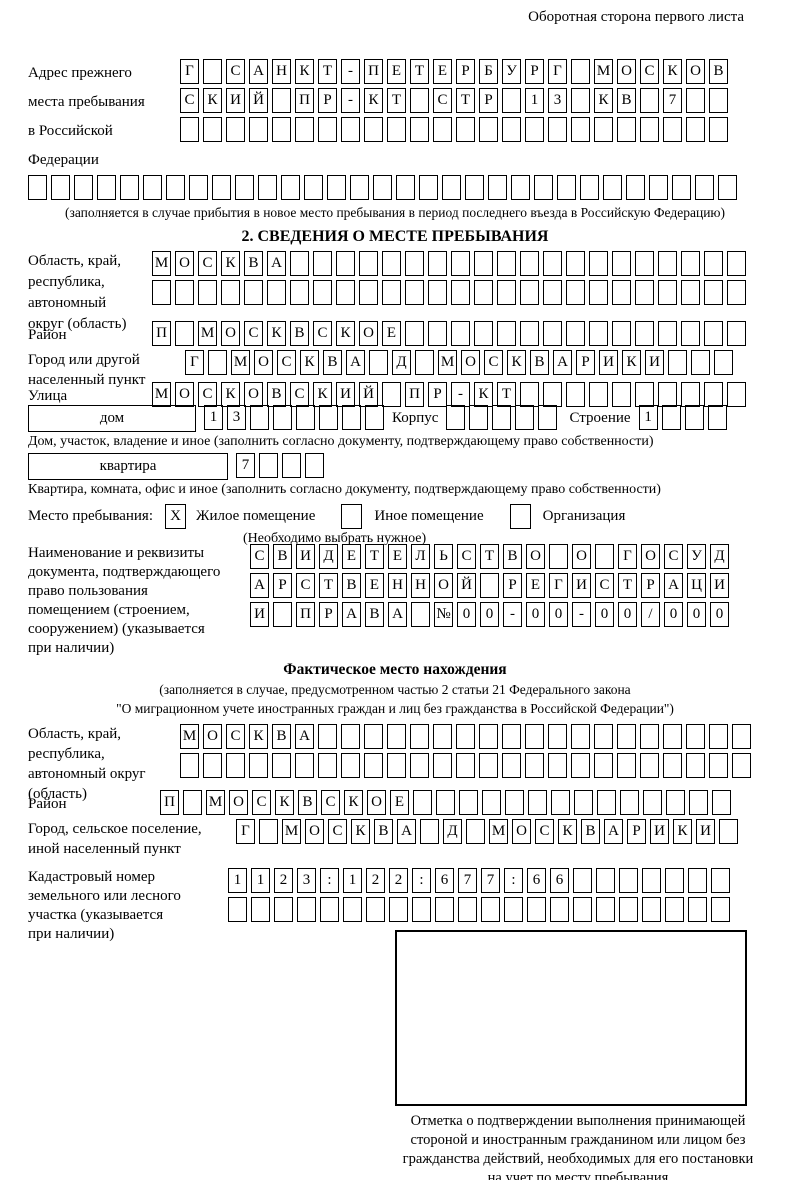 The width and height of the screenshot is (800, 1180). What do you see at coordinates (306, 880) in the screenshot?
I see `char-cell: 3` at bounding box center [306, 880].